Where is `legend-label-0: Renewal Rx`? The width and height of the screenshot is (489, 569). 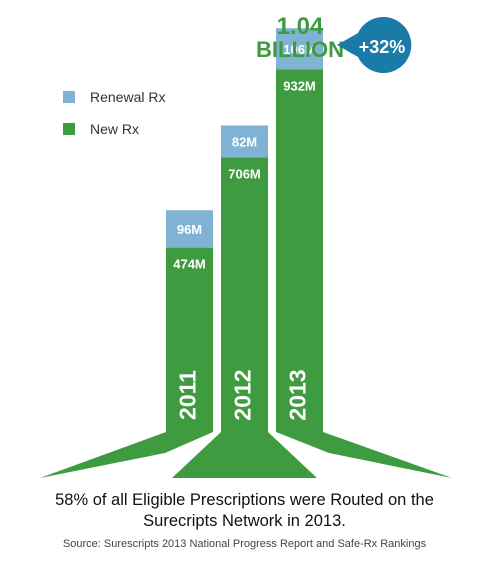 legend-label-0: Renewal Rx is located at coordinates (127, 97).